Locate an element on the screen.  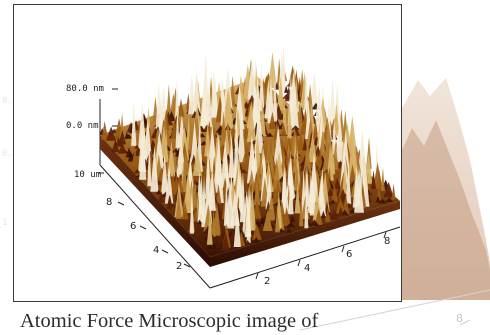
z-scale-zero-label: 0.0 nm is located at coordinates (82, 126).